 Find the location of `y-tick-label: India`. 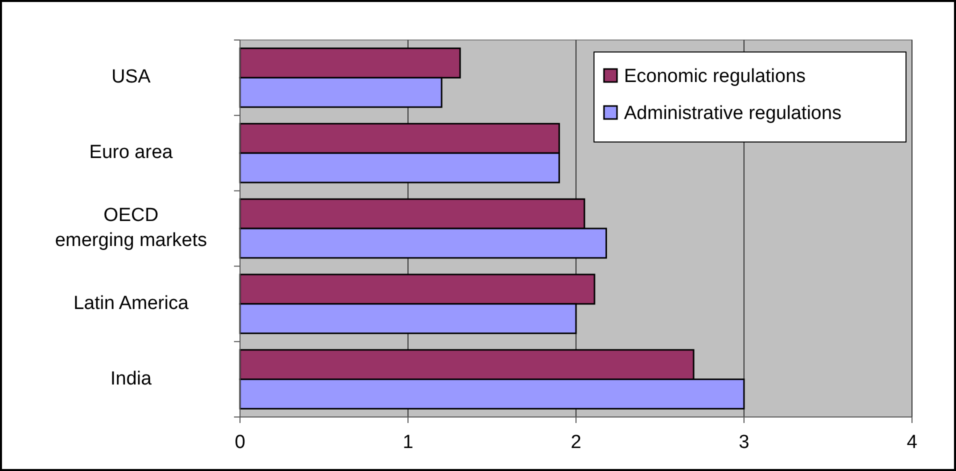

y-tick-label: India is located at coordinates (131, 379).